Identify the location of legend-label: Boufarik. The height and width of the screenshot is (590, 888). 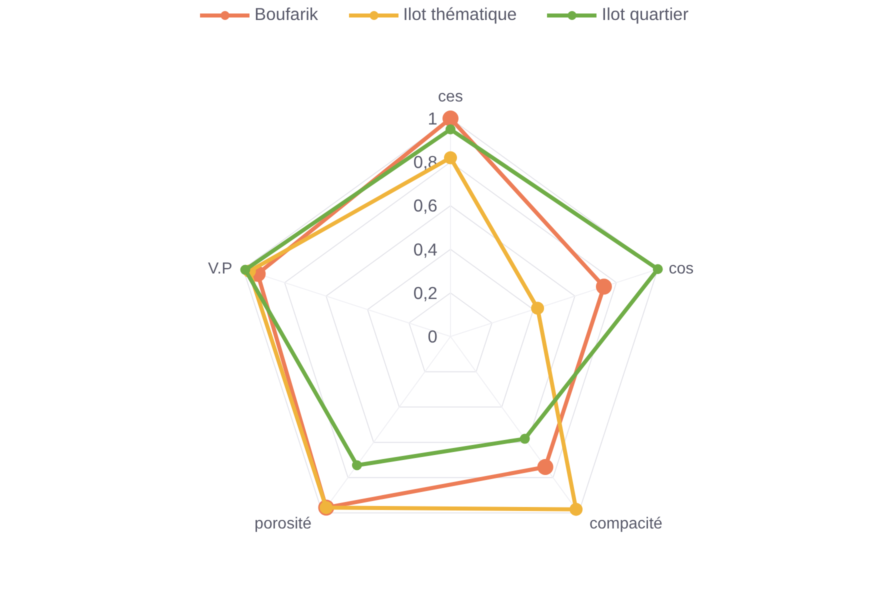
(286, 14).